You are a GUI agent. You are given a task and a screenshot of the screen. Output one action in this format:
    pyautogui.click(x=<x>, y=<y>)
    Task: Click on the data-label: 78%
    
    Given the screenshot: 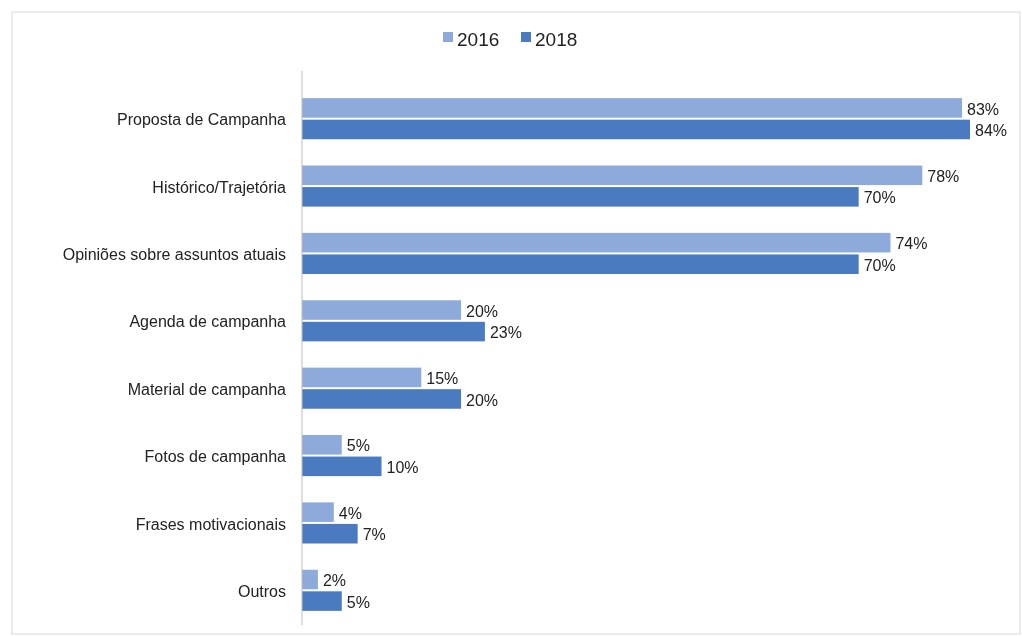 What is the action you would take?
    pyautogui.click(x=943, y=176)
    